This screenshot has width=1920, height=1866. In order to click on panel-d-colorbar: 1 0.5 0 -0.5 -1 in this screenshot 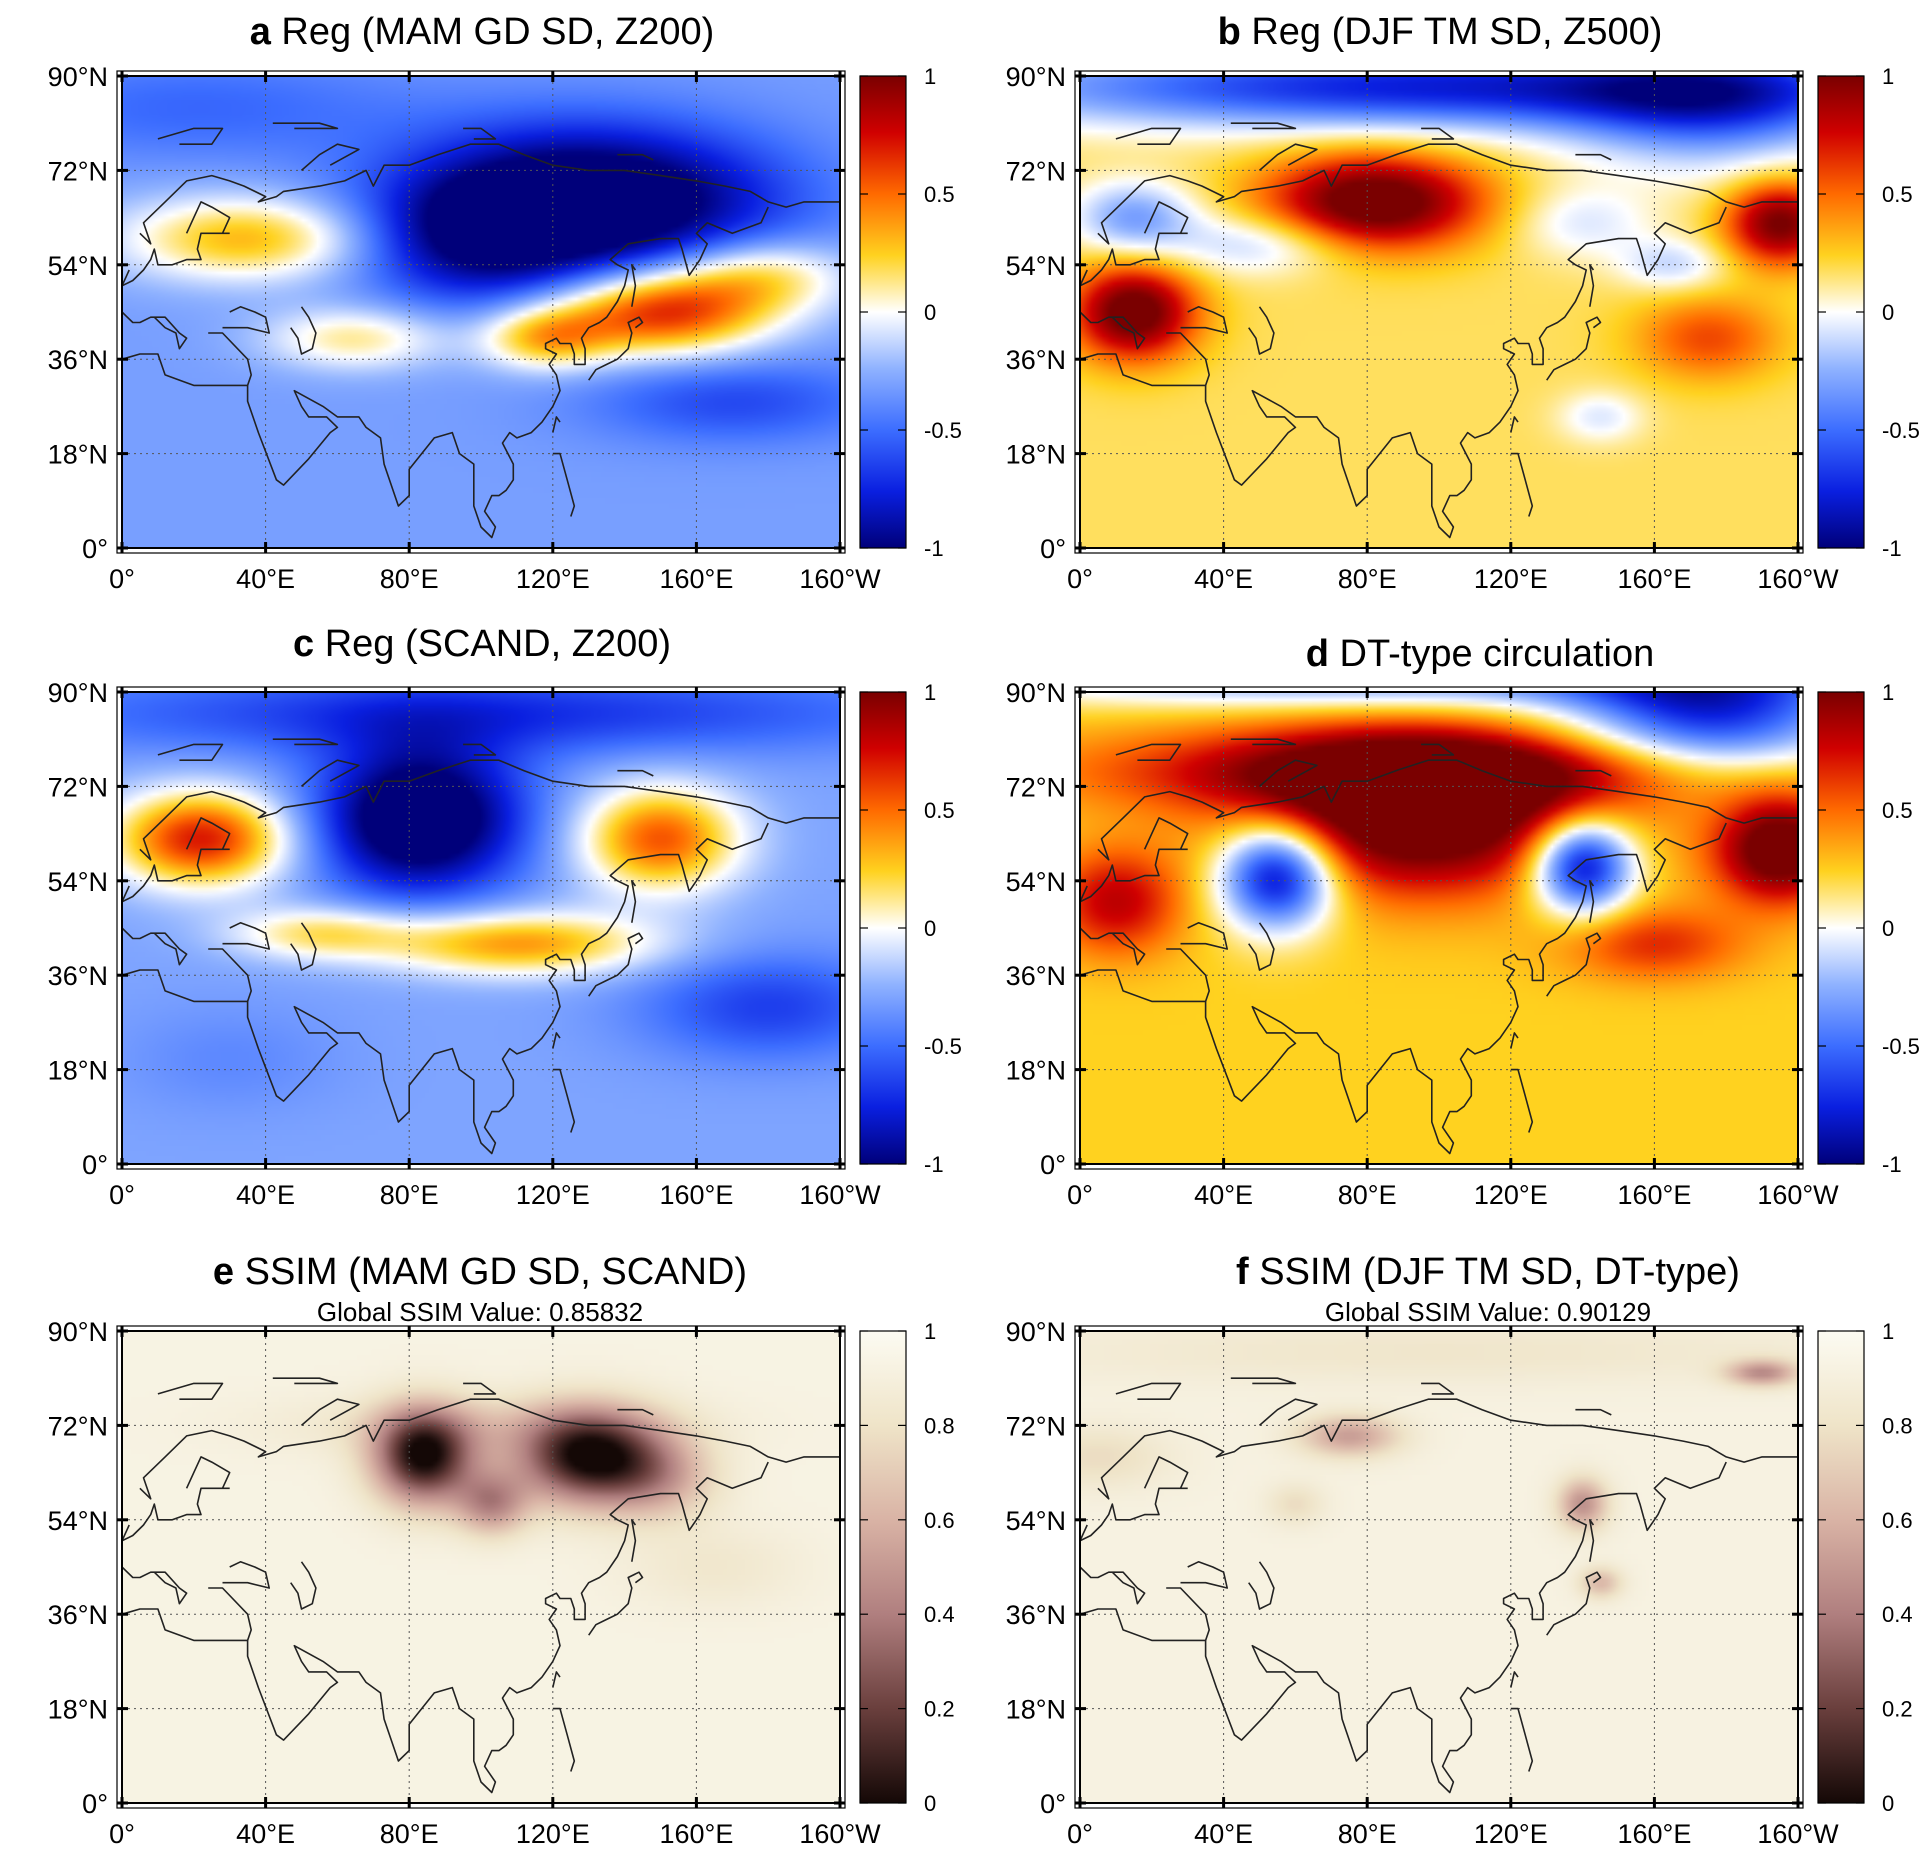, I will do `click(1868, 928)`.